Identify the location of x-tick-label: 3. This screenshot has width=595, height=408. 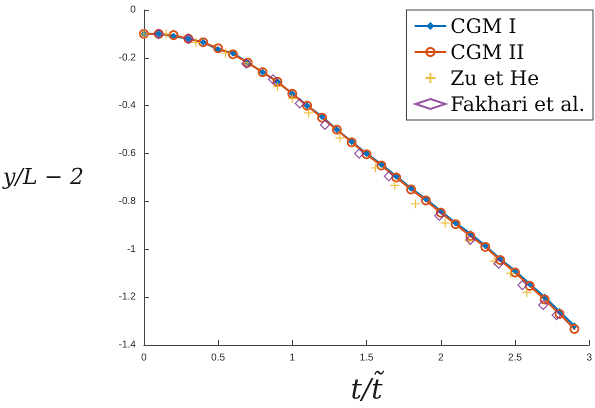
(589, 358).